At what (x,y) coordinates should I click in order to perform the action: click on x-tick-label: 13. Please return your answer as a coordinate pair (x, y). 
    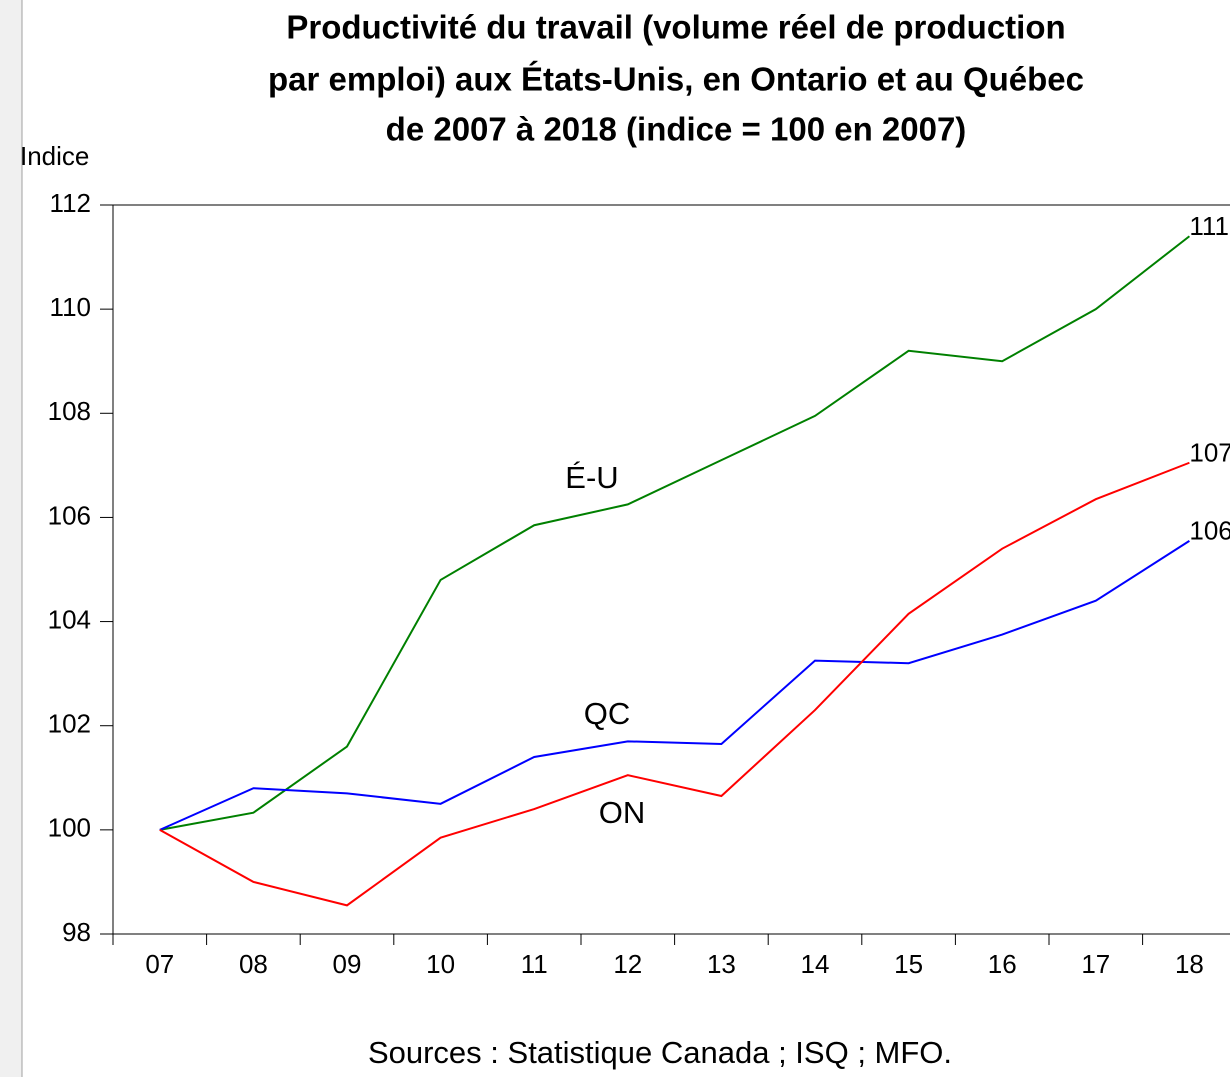
    Looking at the image, I should click on (721, 964).